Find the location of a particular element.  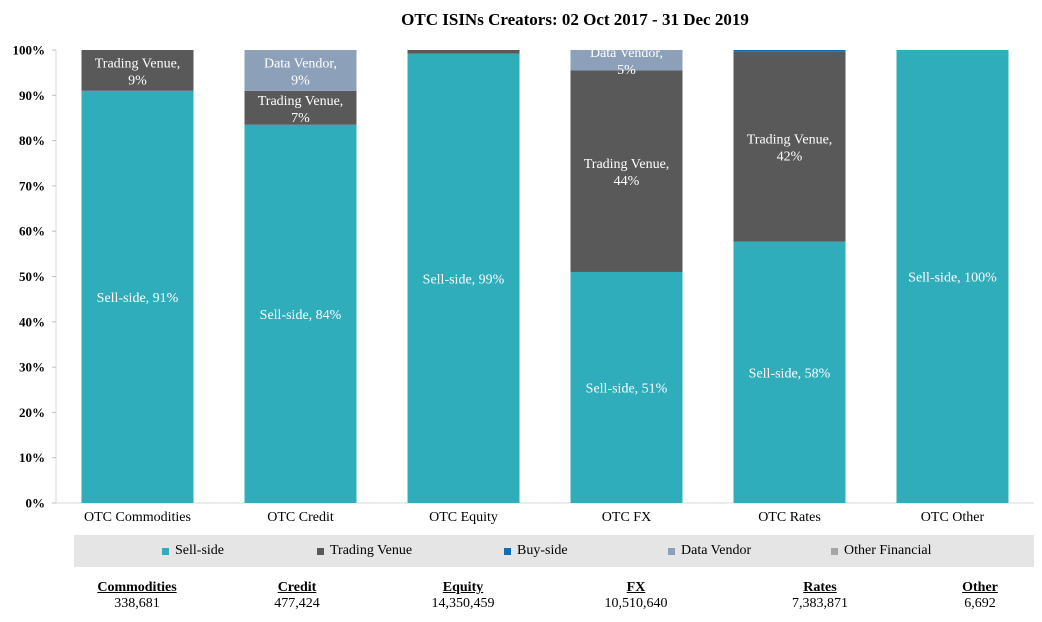

data-label: Trading Venue, 42% is located at coordinates (790, 148).